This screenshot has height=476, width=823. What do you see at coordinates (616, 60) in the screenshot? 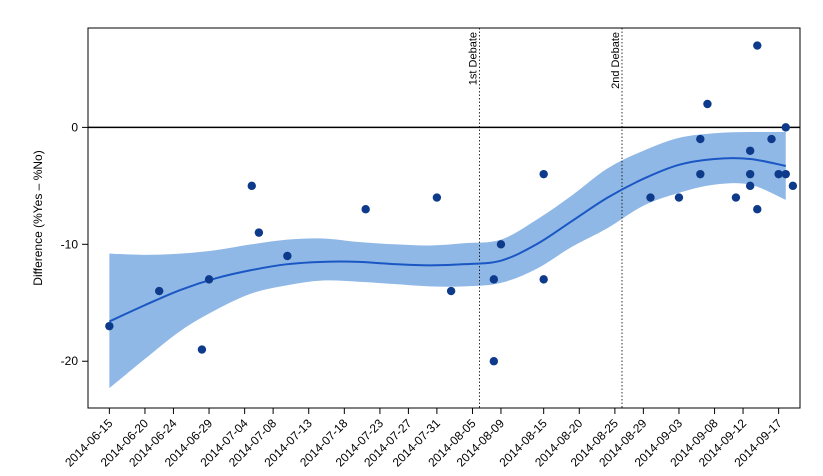
I see `event-label-2: 2nd Debate` at bounding box center [616, 60].